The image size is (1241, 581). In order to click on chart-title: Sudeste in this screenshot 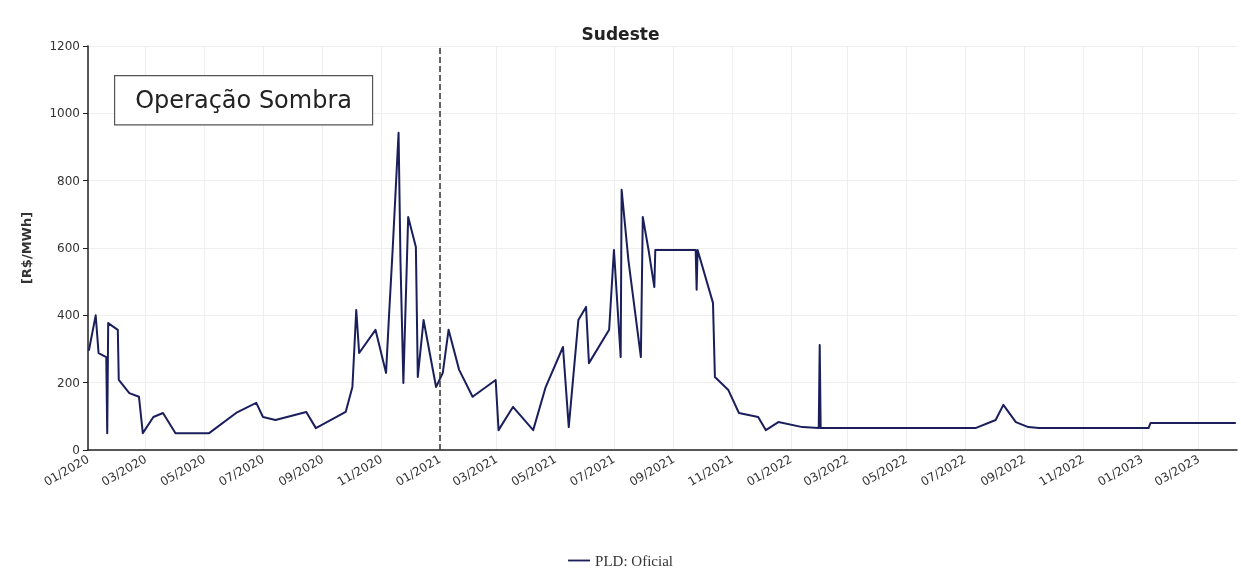, I will do `click(620, 33)`.